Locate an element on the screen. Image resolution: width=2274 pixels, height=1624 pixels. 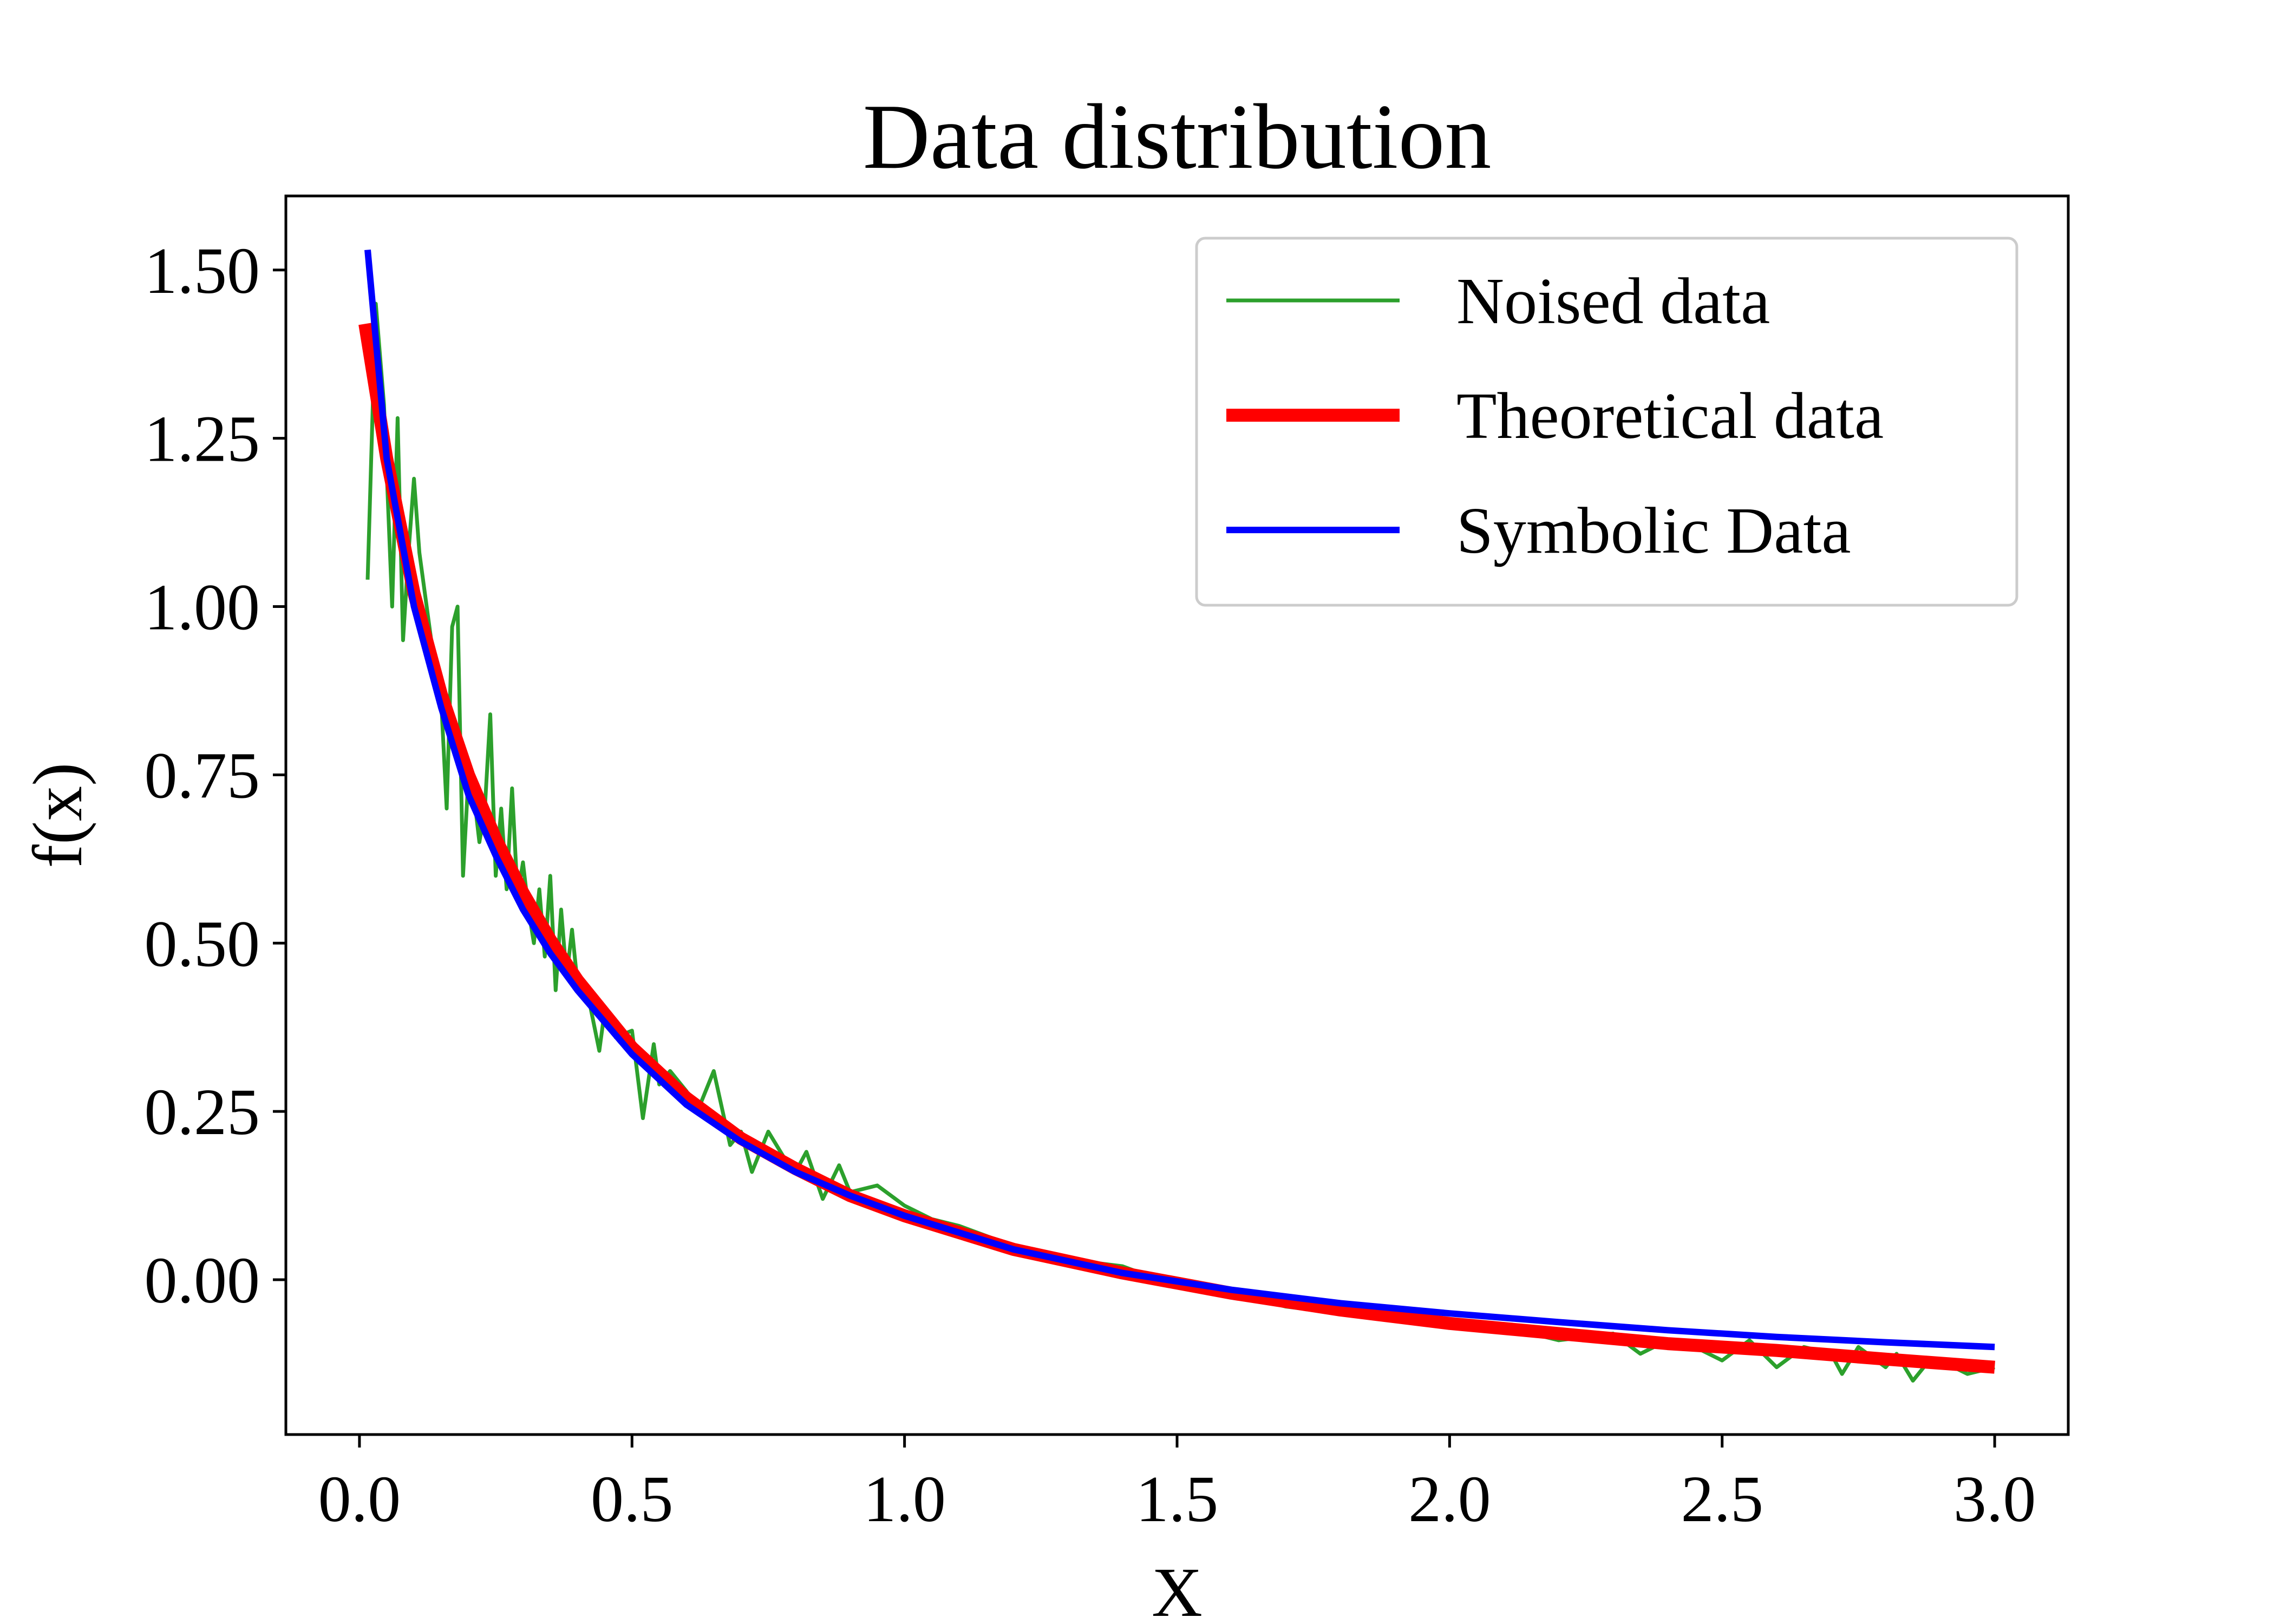
y-tick-label: 0.75 is located at coordinates (203, 775).